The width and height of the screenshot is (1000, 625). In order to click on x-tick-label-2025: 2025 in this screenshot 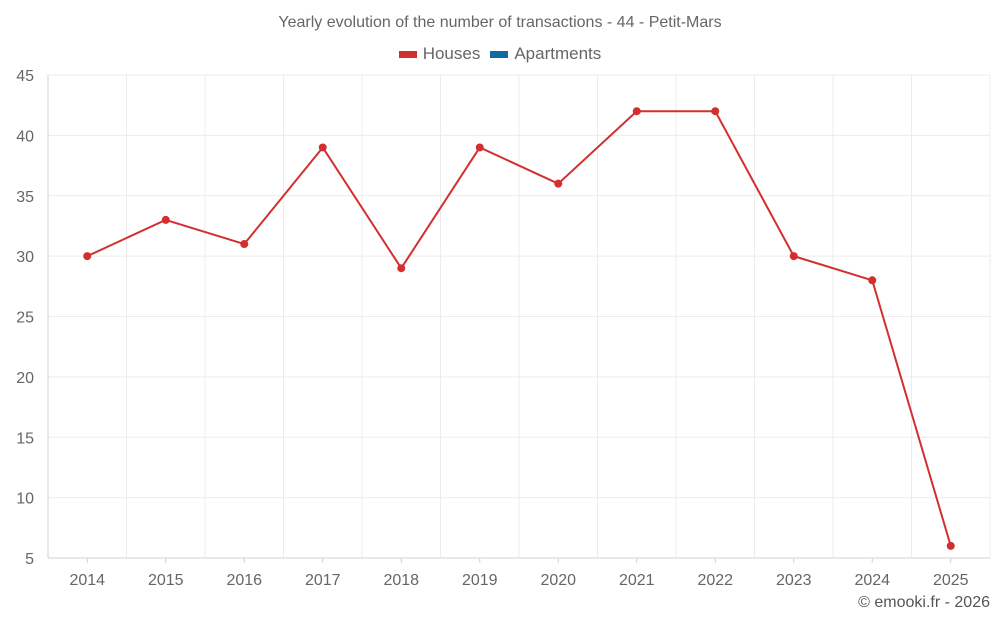, I will do `click(951, 580)`.